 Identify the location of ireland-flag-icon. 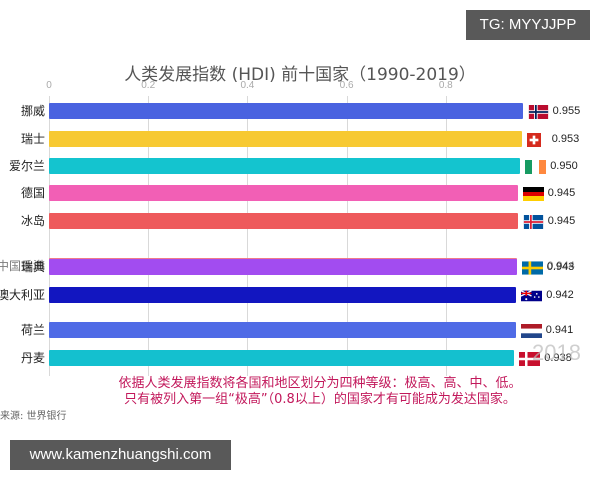
(536, 166).